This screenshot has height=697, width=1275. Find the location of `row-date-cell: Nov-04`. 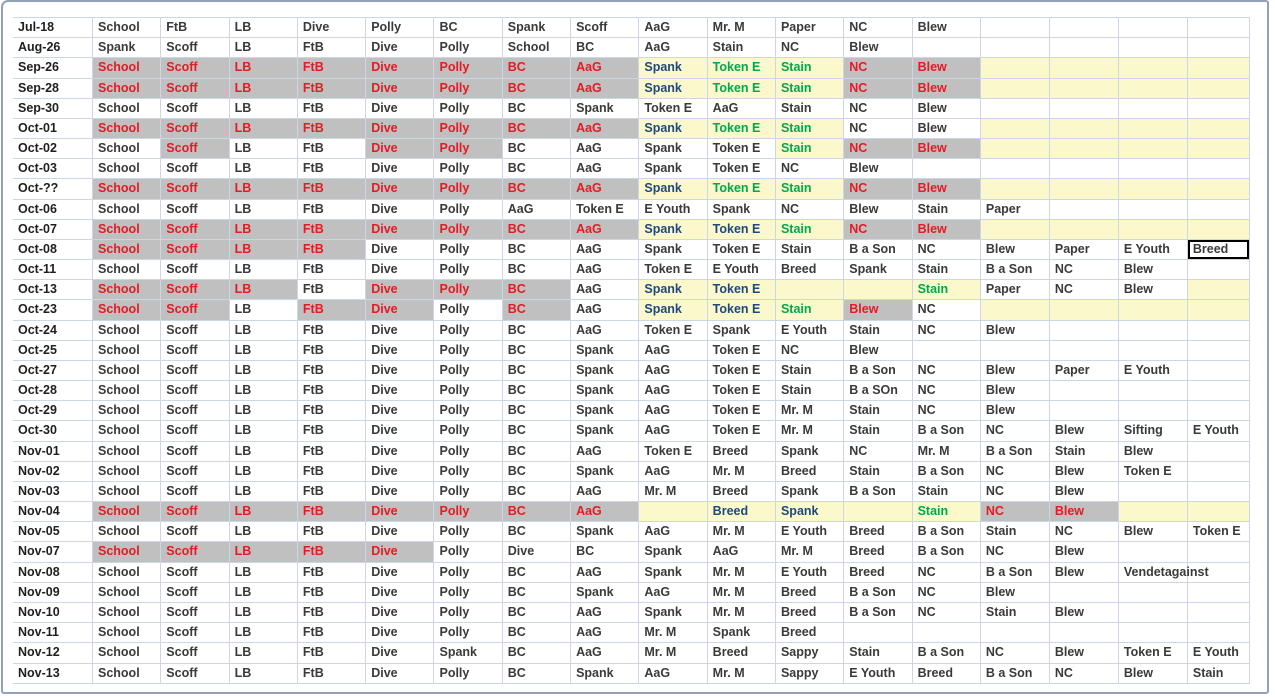

row-date-cell: Nov-04 is located at coordinates (53, 512).